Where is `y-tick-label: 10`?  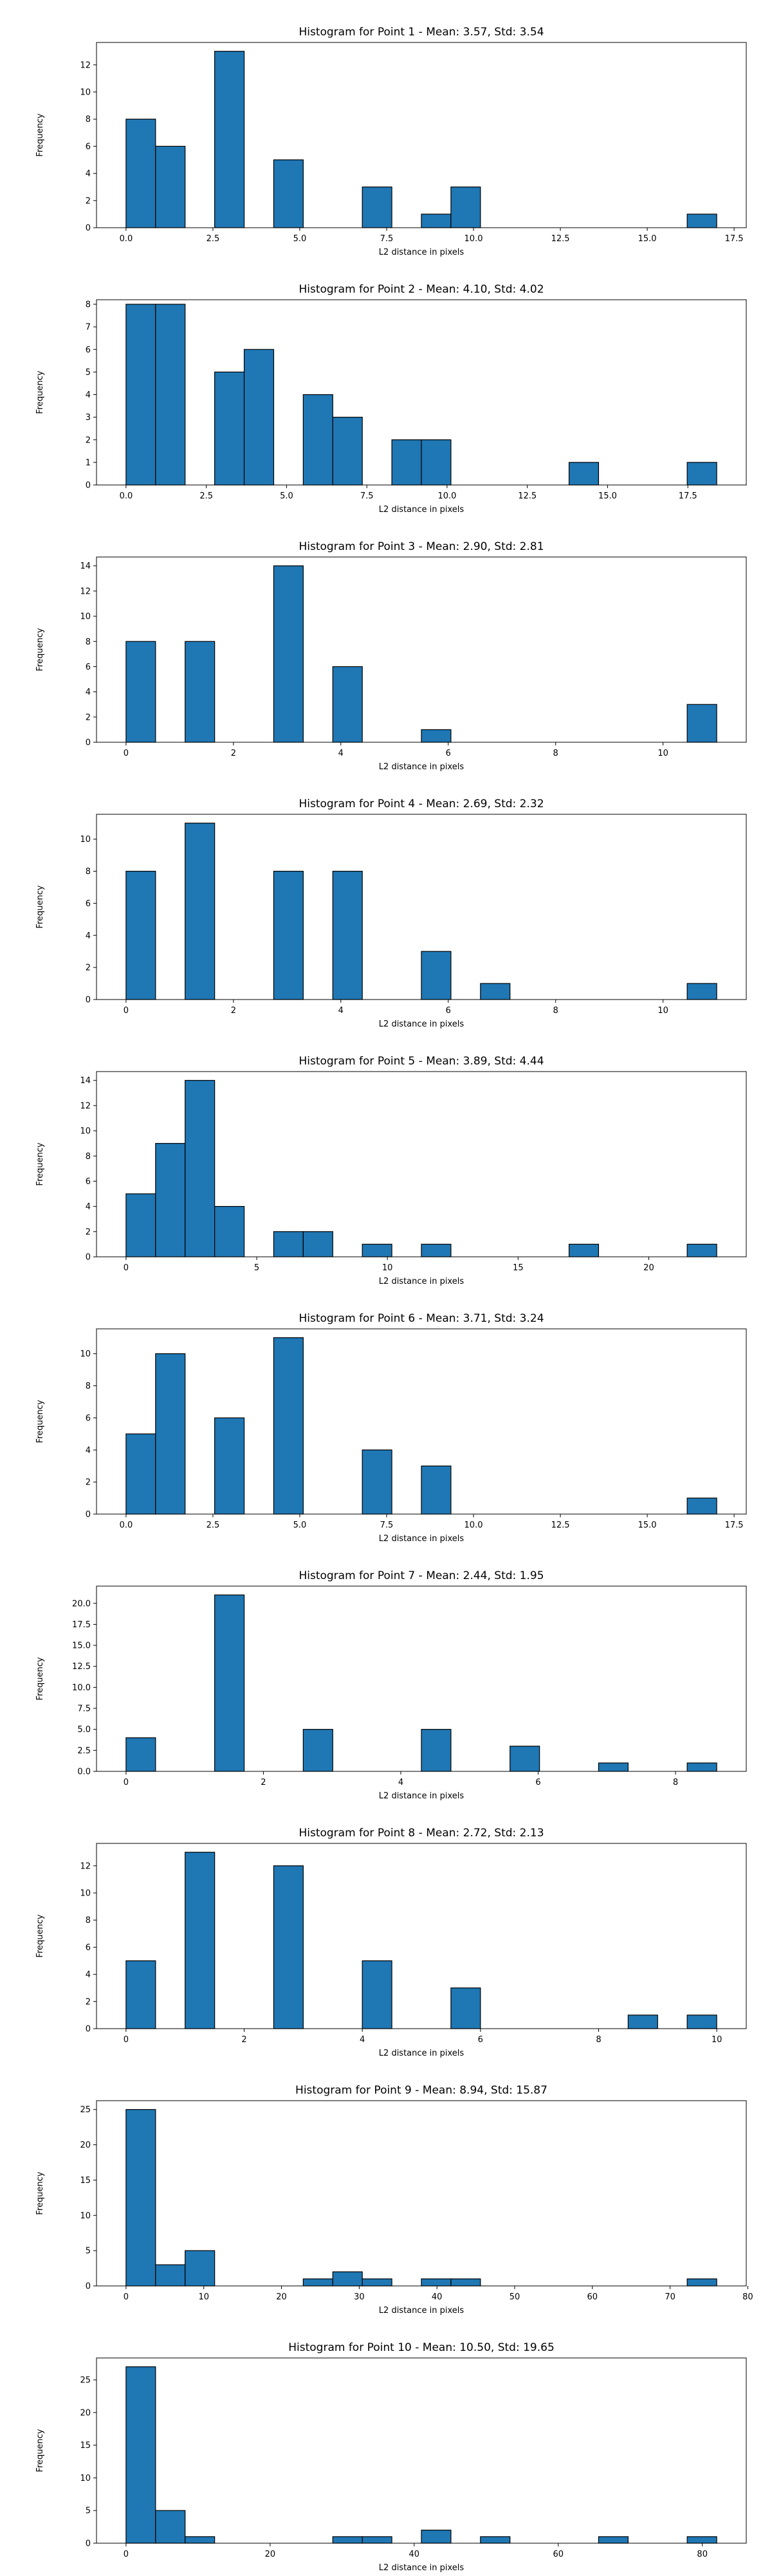 y-tick-label: 10 is located at coordinates (85, 2478).